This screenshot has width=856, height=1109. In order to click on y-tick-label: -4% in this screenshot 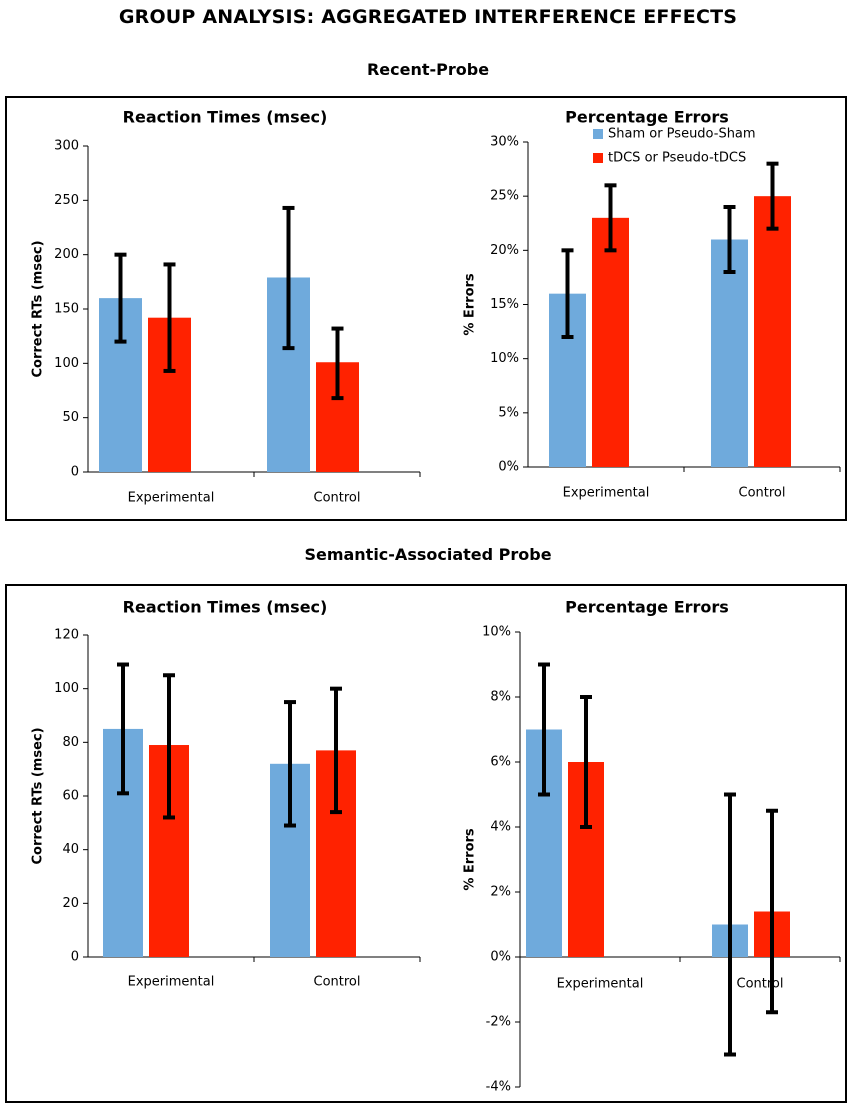, I will do `click(498, 1087)`.